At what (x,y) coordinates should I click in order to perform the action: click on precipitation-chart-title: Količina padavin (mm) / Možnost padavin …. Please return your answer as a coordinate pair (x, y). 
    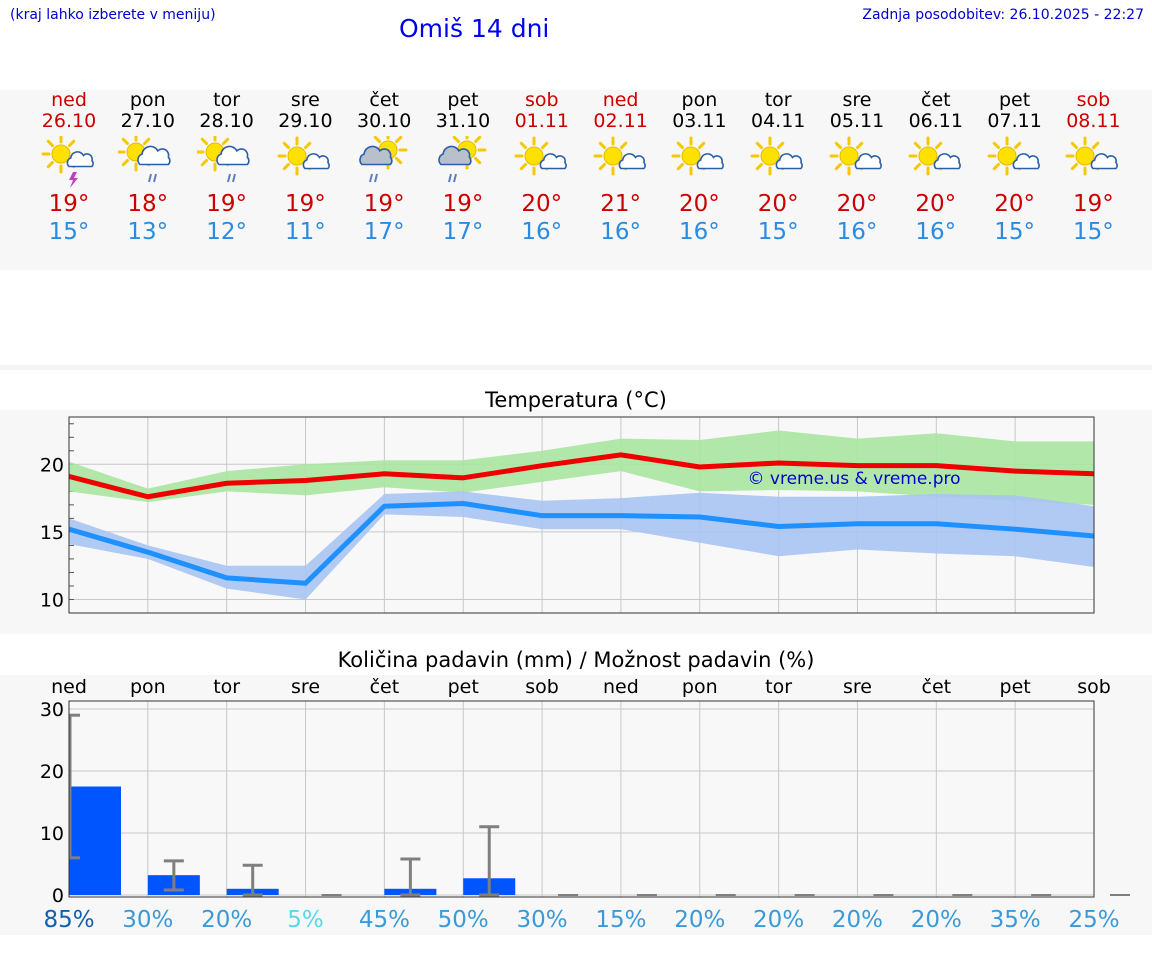
    Looking at the image, I should click on (576, 660).